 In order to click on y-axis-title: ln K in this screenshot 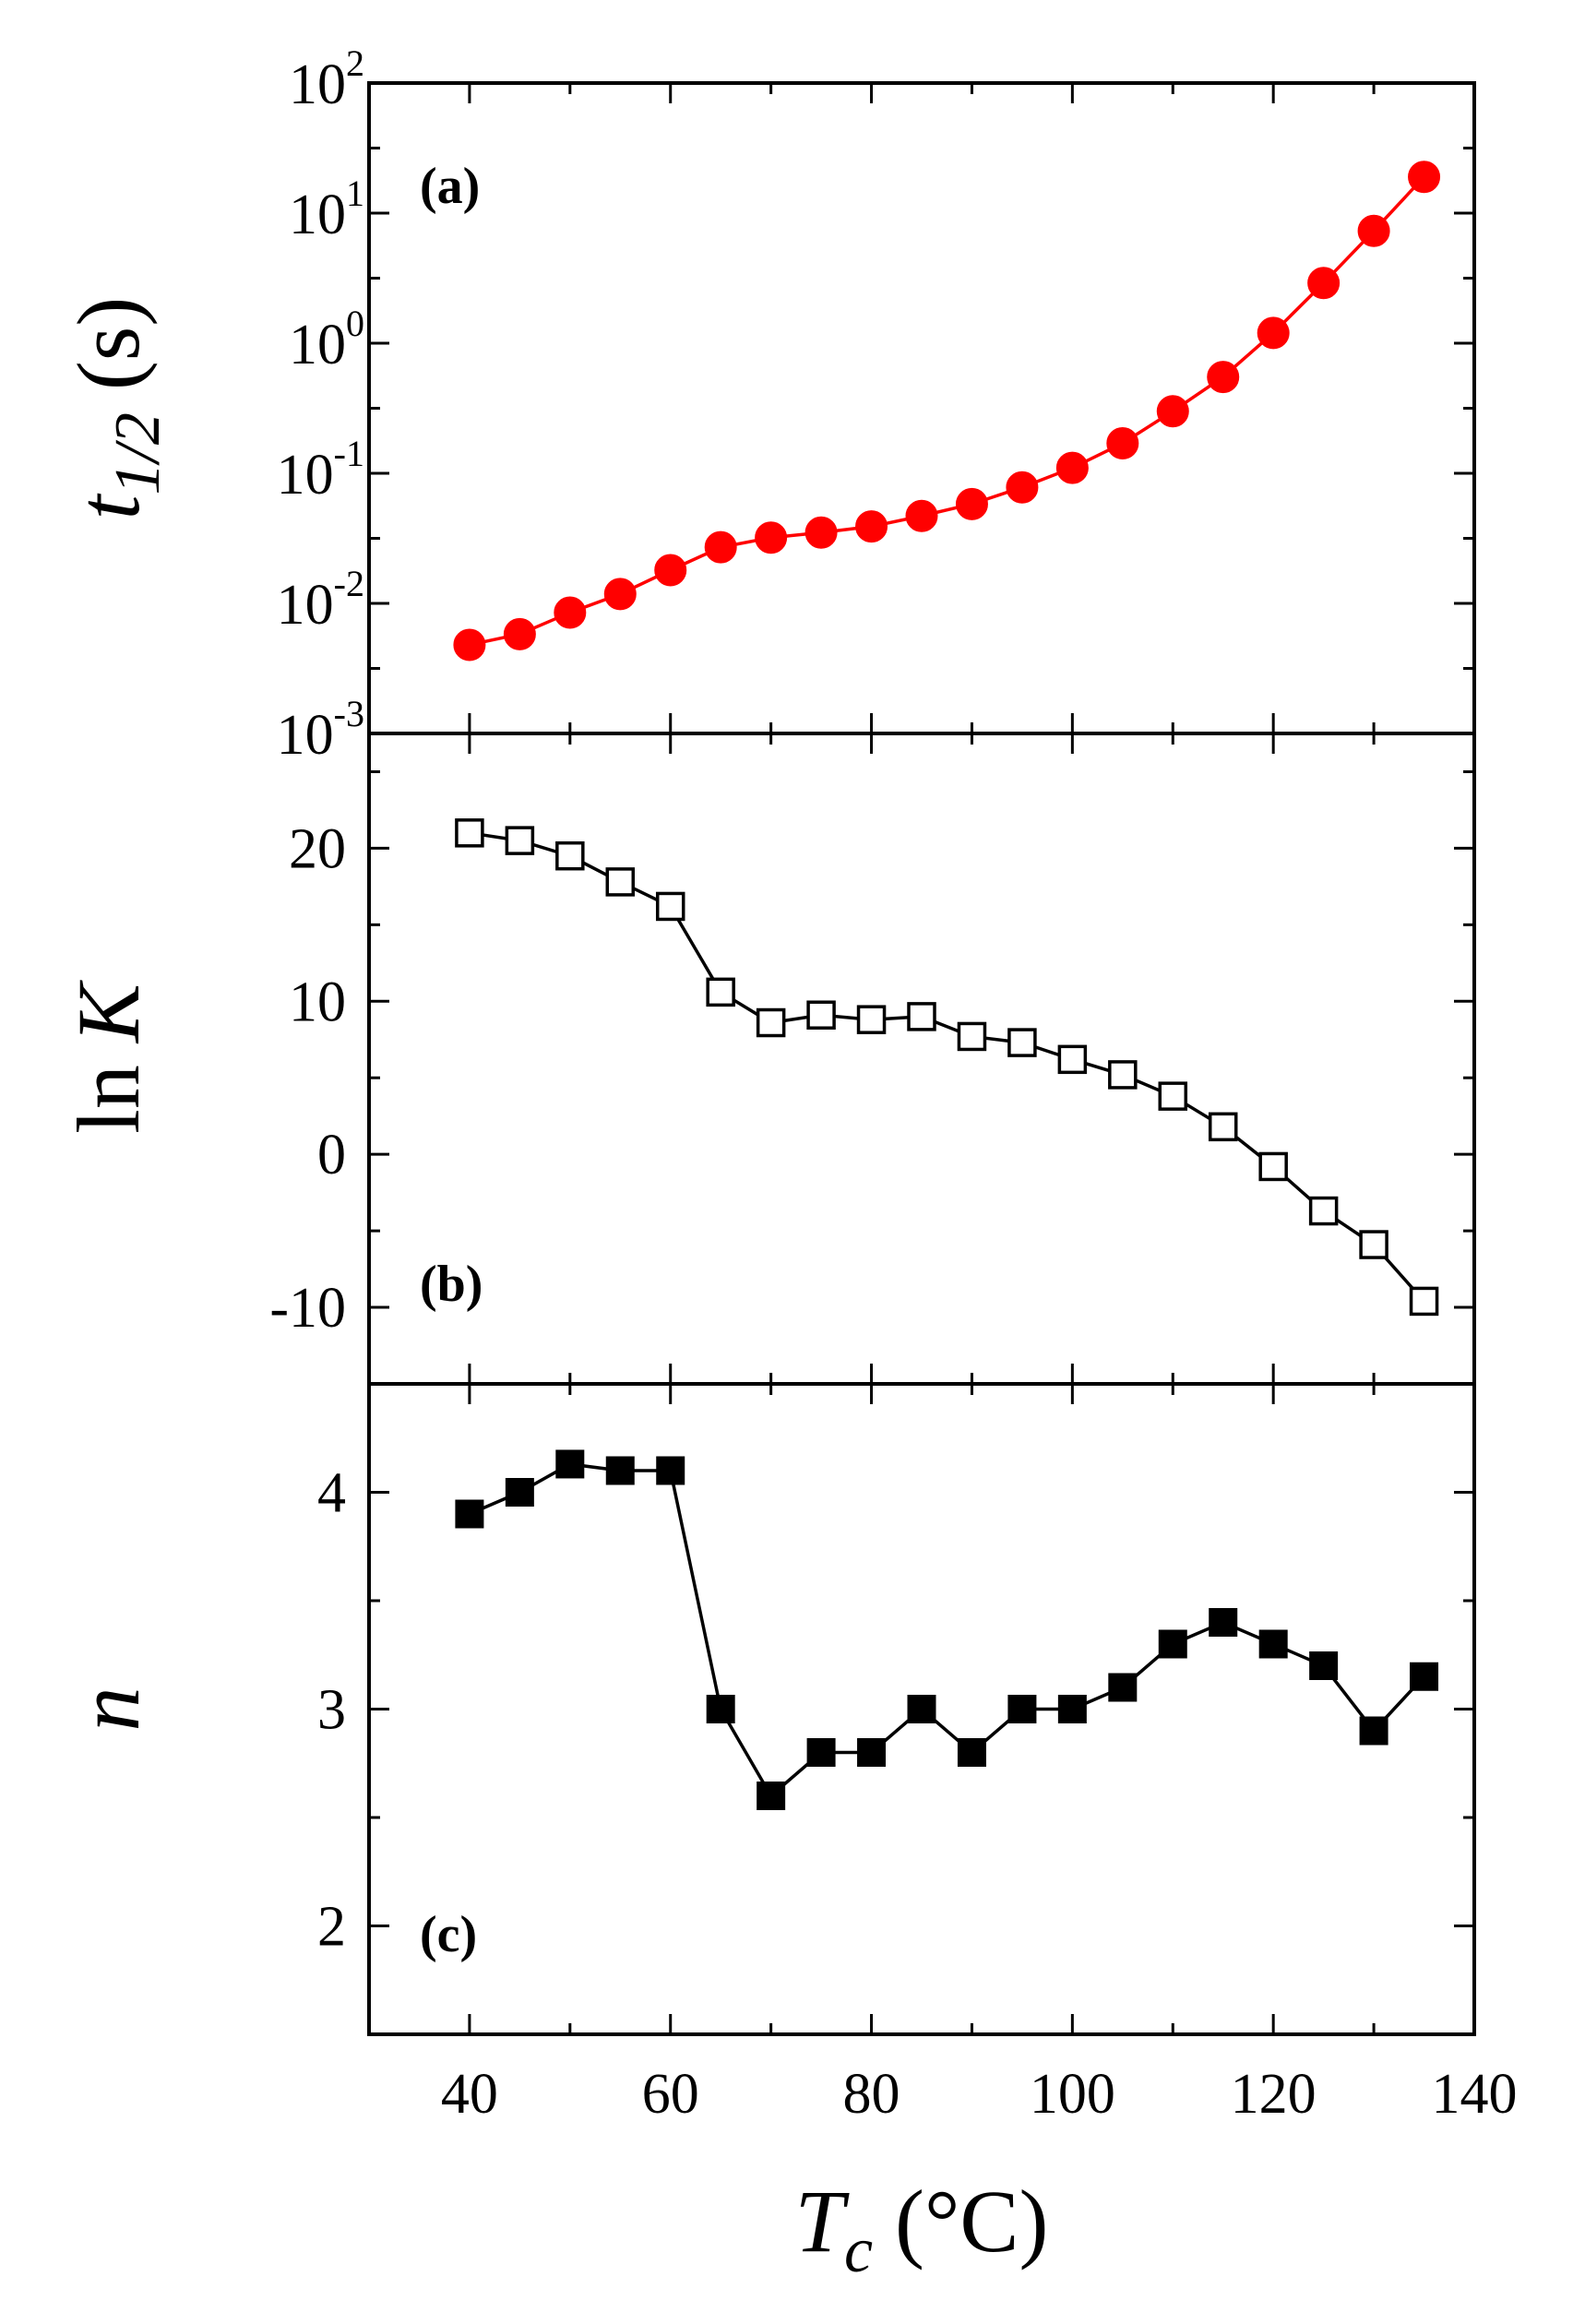, I will do `click(108, 1056)`.